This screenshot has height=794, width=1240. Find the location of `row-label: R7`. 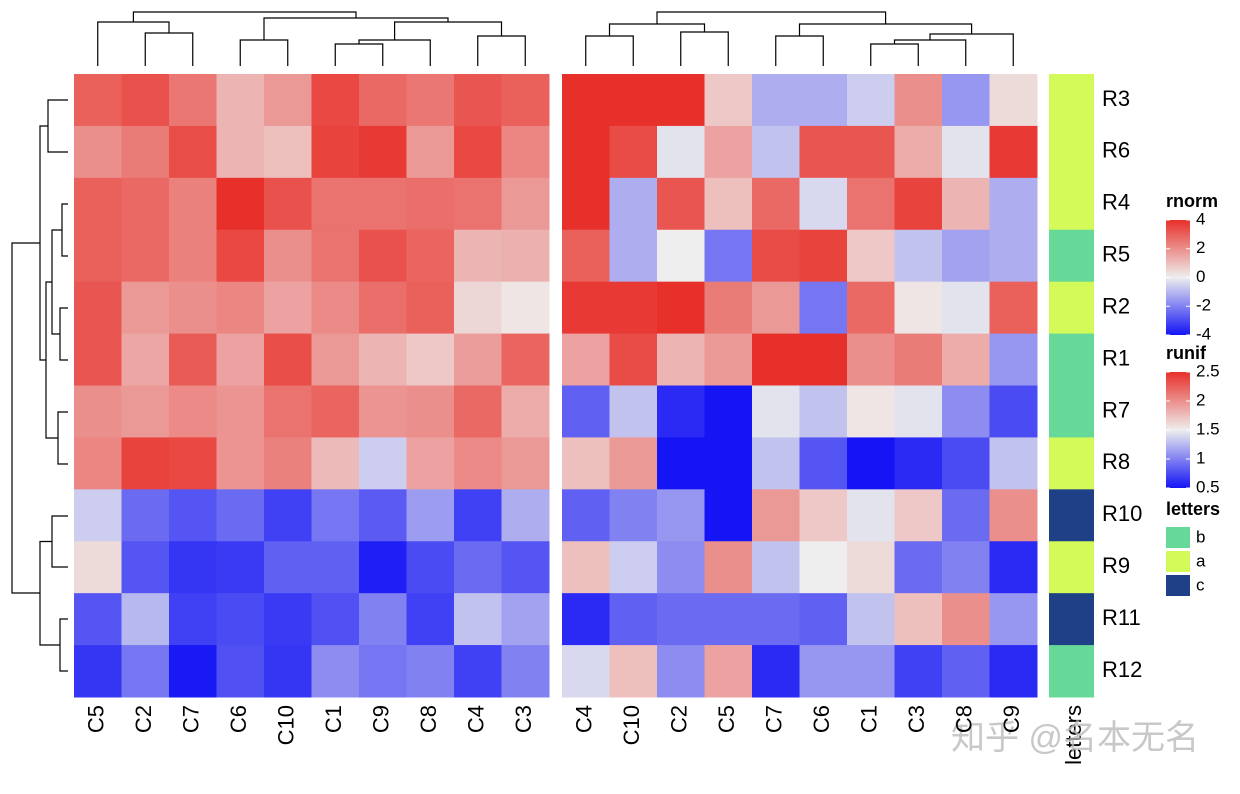

row-label: R7 is located at coordinates (1116, 409).